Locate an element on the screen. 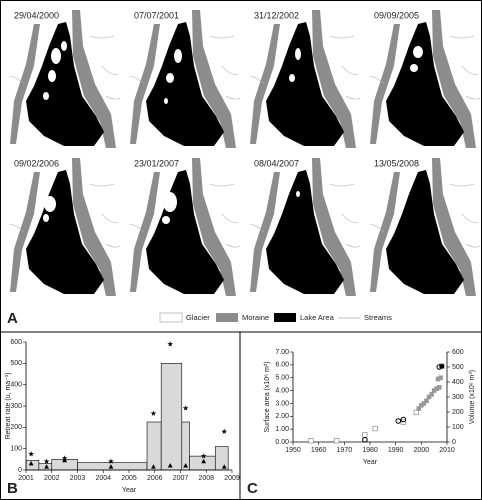  y-tick-label: 2.00 is located at coordinates (282, 416).